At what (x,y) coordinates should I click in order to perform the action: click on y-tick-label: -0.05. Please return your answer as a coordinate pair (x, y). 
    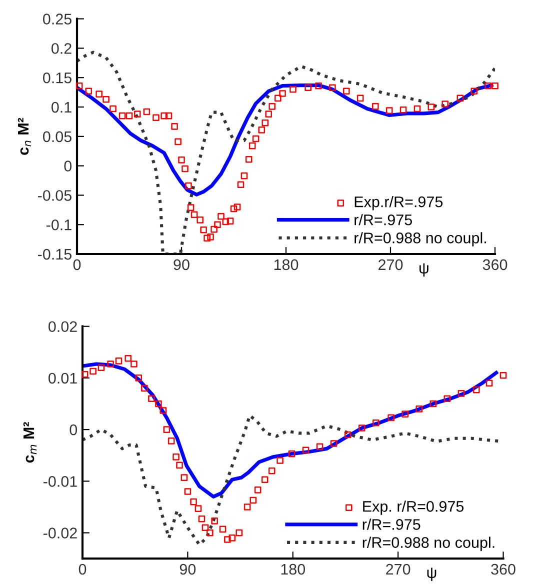
    Looking at the image, I should click on (55, 195).